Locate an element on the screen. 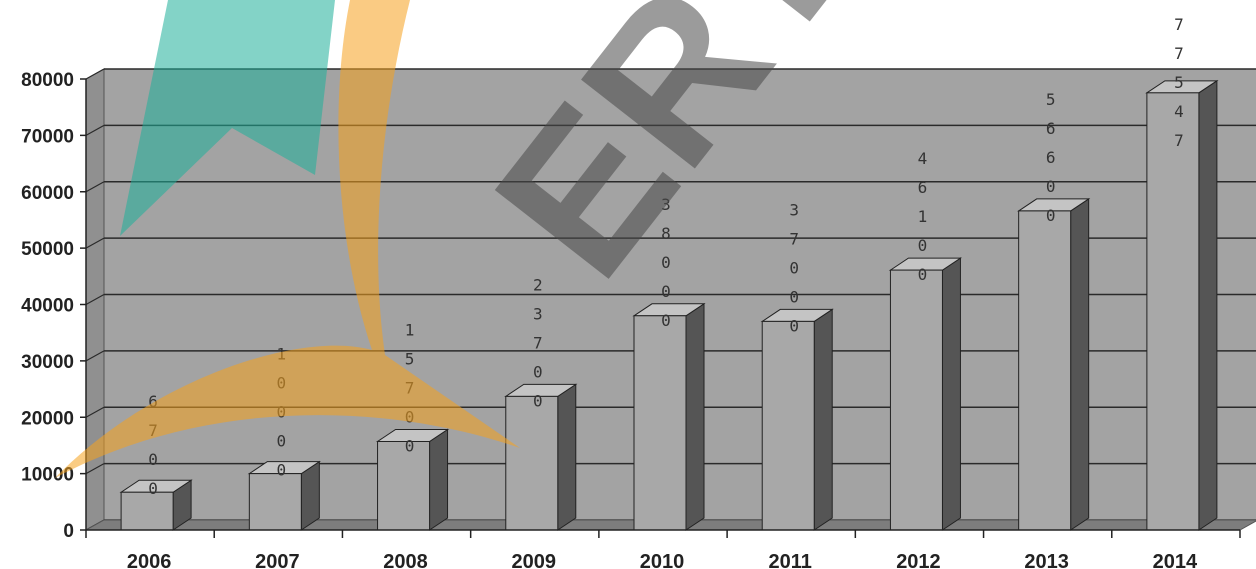 Image resolution: width=1256 pixels, height=569 pixels. y-tick-label: 20000 is located at coordinates (47, 418).